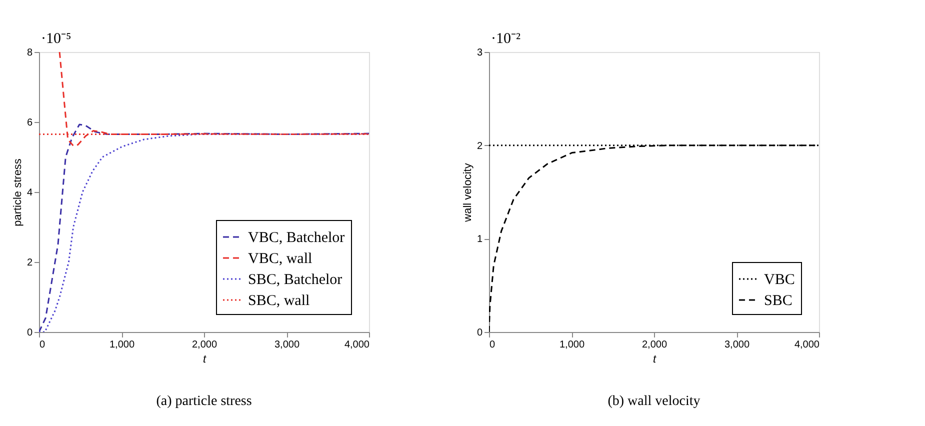  Describe the element at coordinates (506, 39) in the screenshot. I see `text: ·10⁻²` at that location.